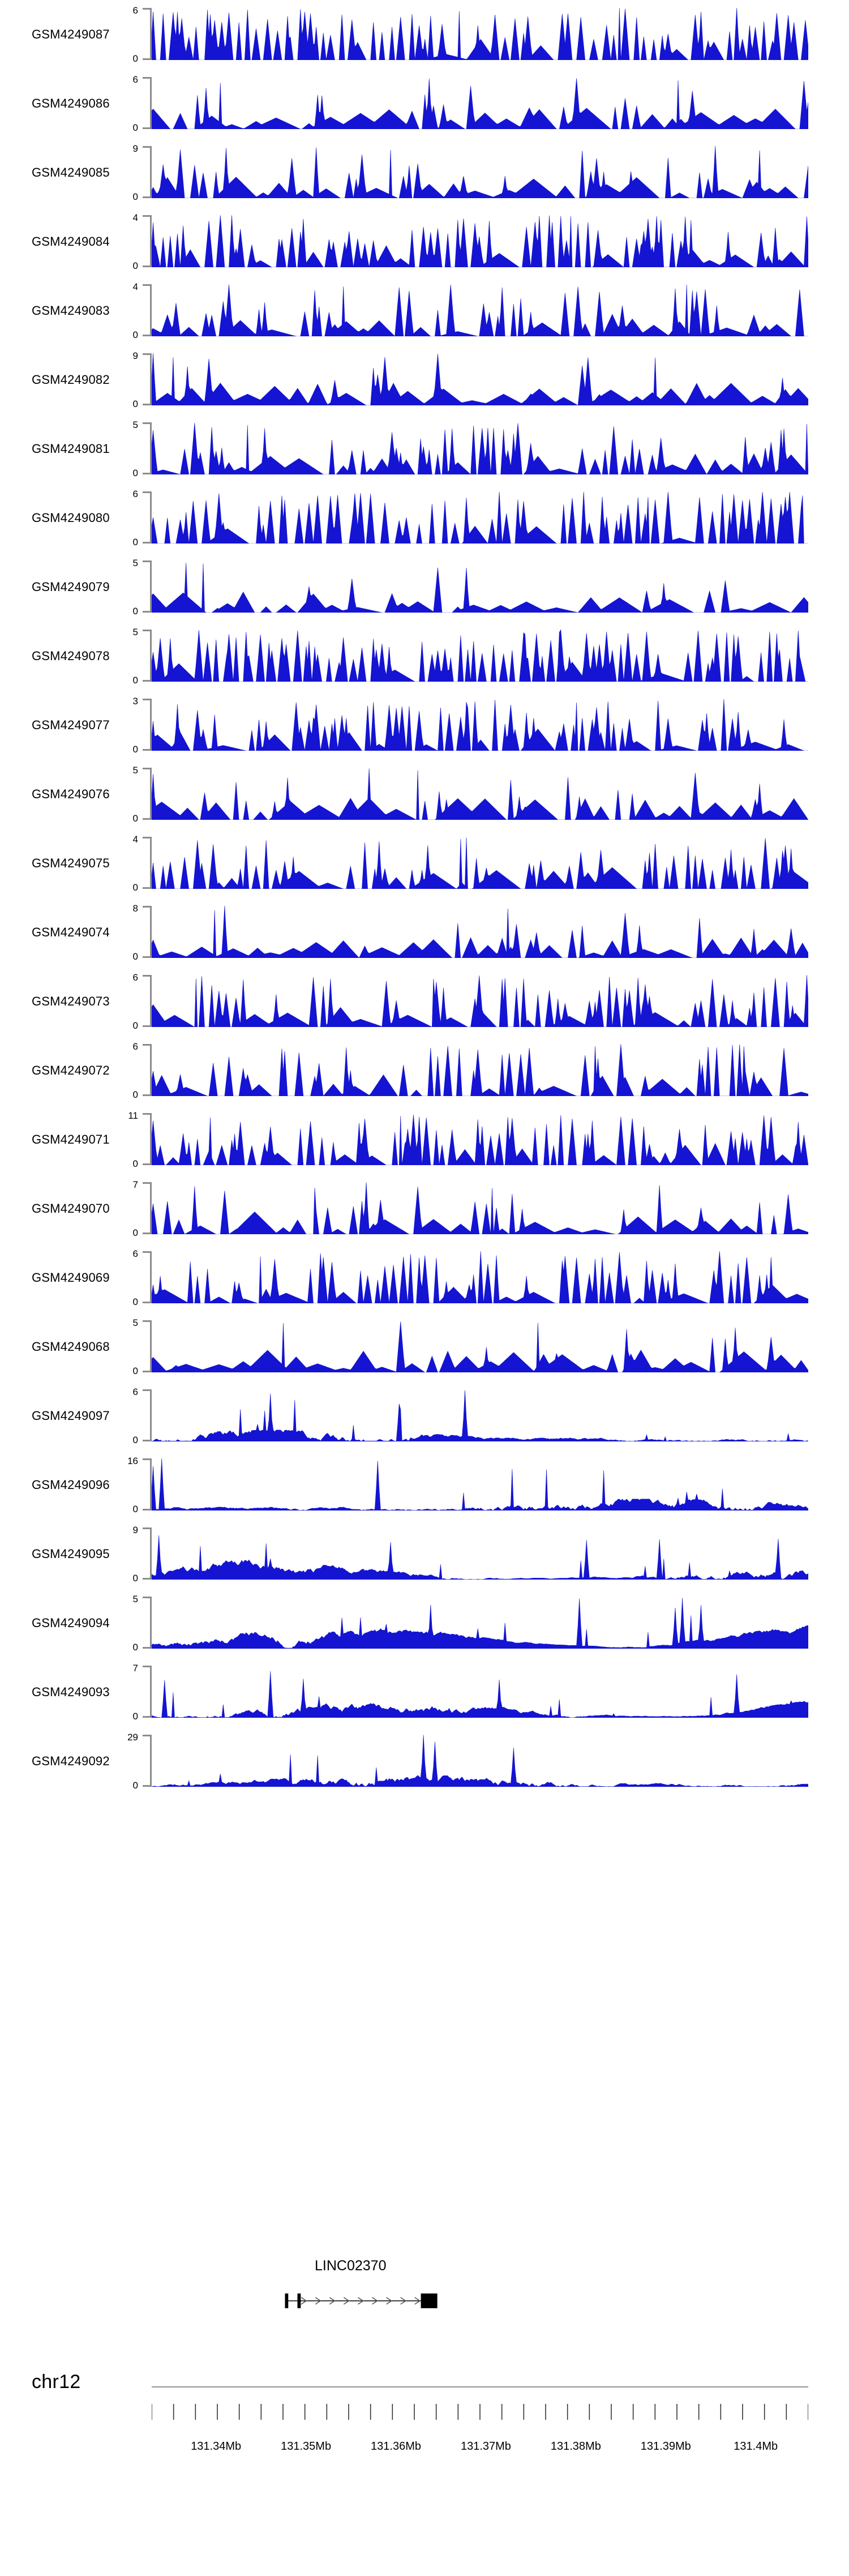 The width and height of the screenshot is (849, 2576). I want to click on track-y-axis: 16 0, so click(139, 1485).